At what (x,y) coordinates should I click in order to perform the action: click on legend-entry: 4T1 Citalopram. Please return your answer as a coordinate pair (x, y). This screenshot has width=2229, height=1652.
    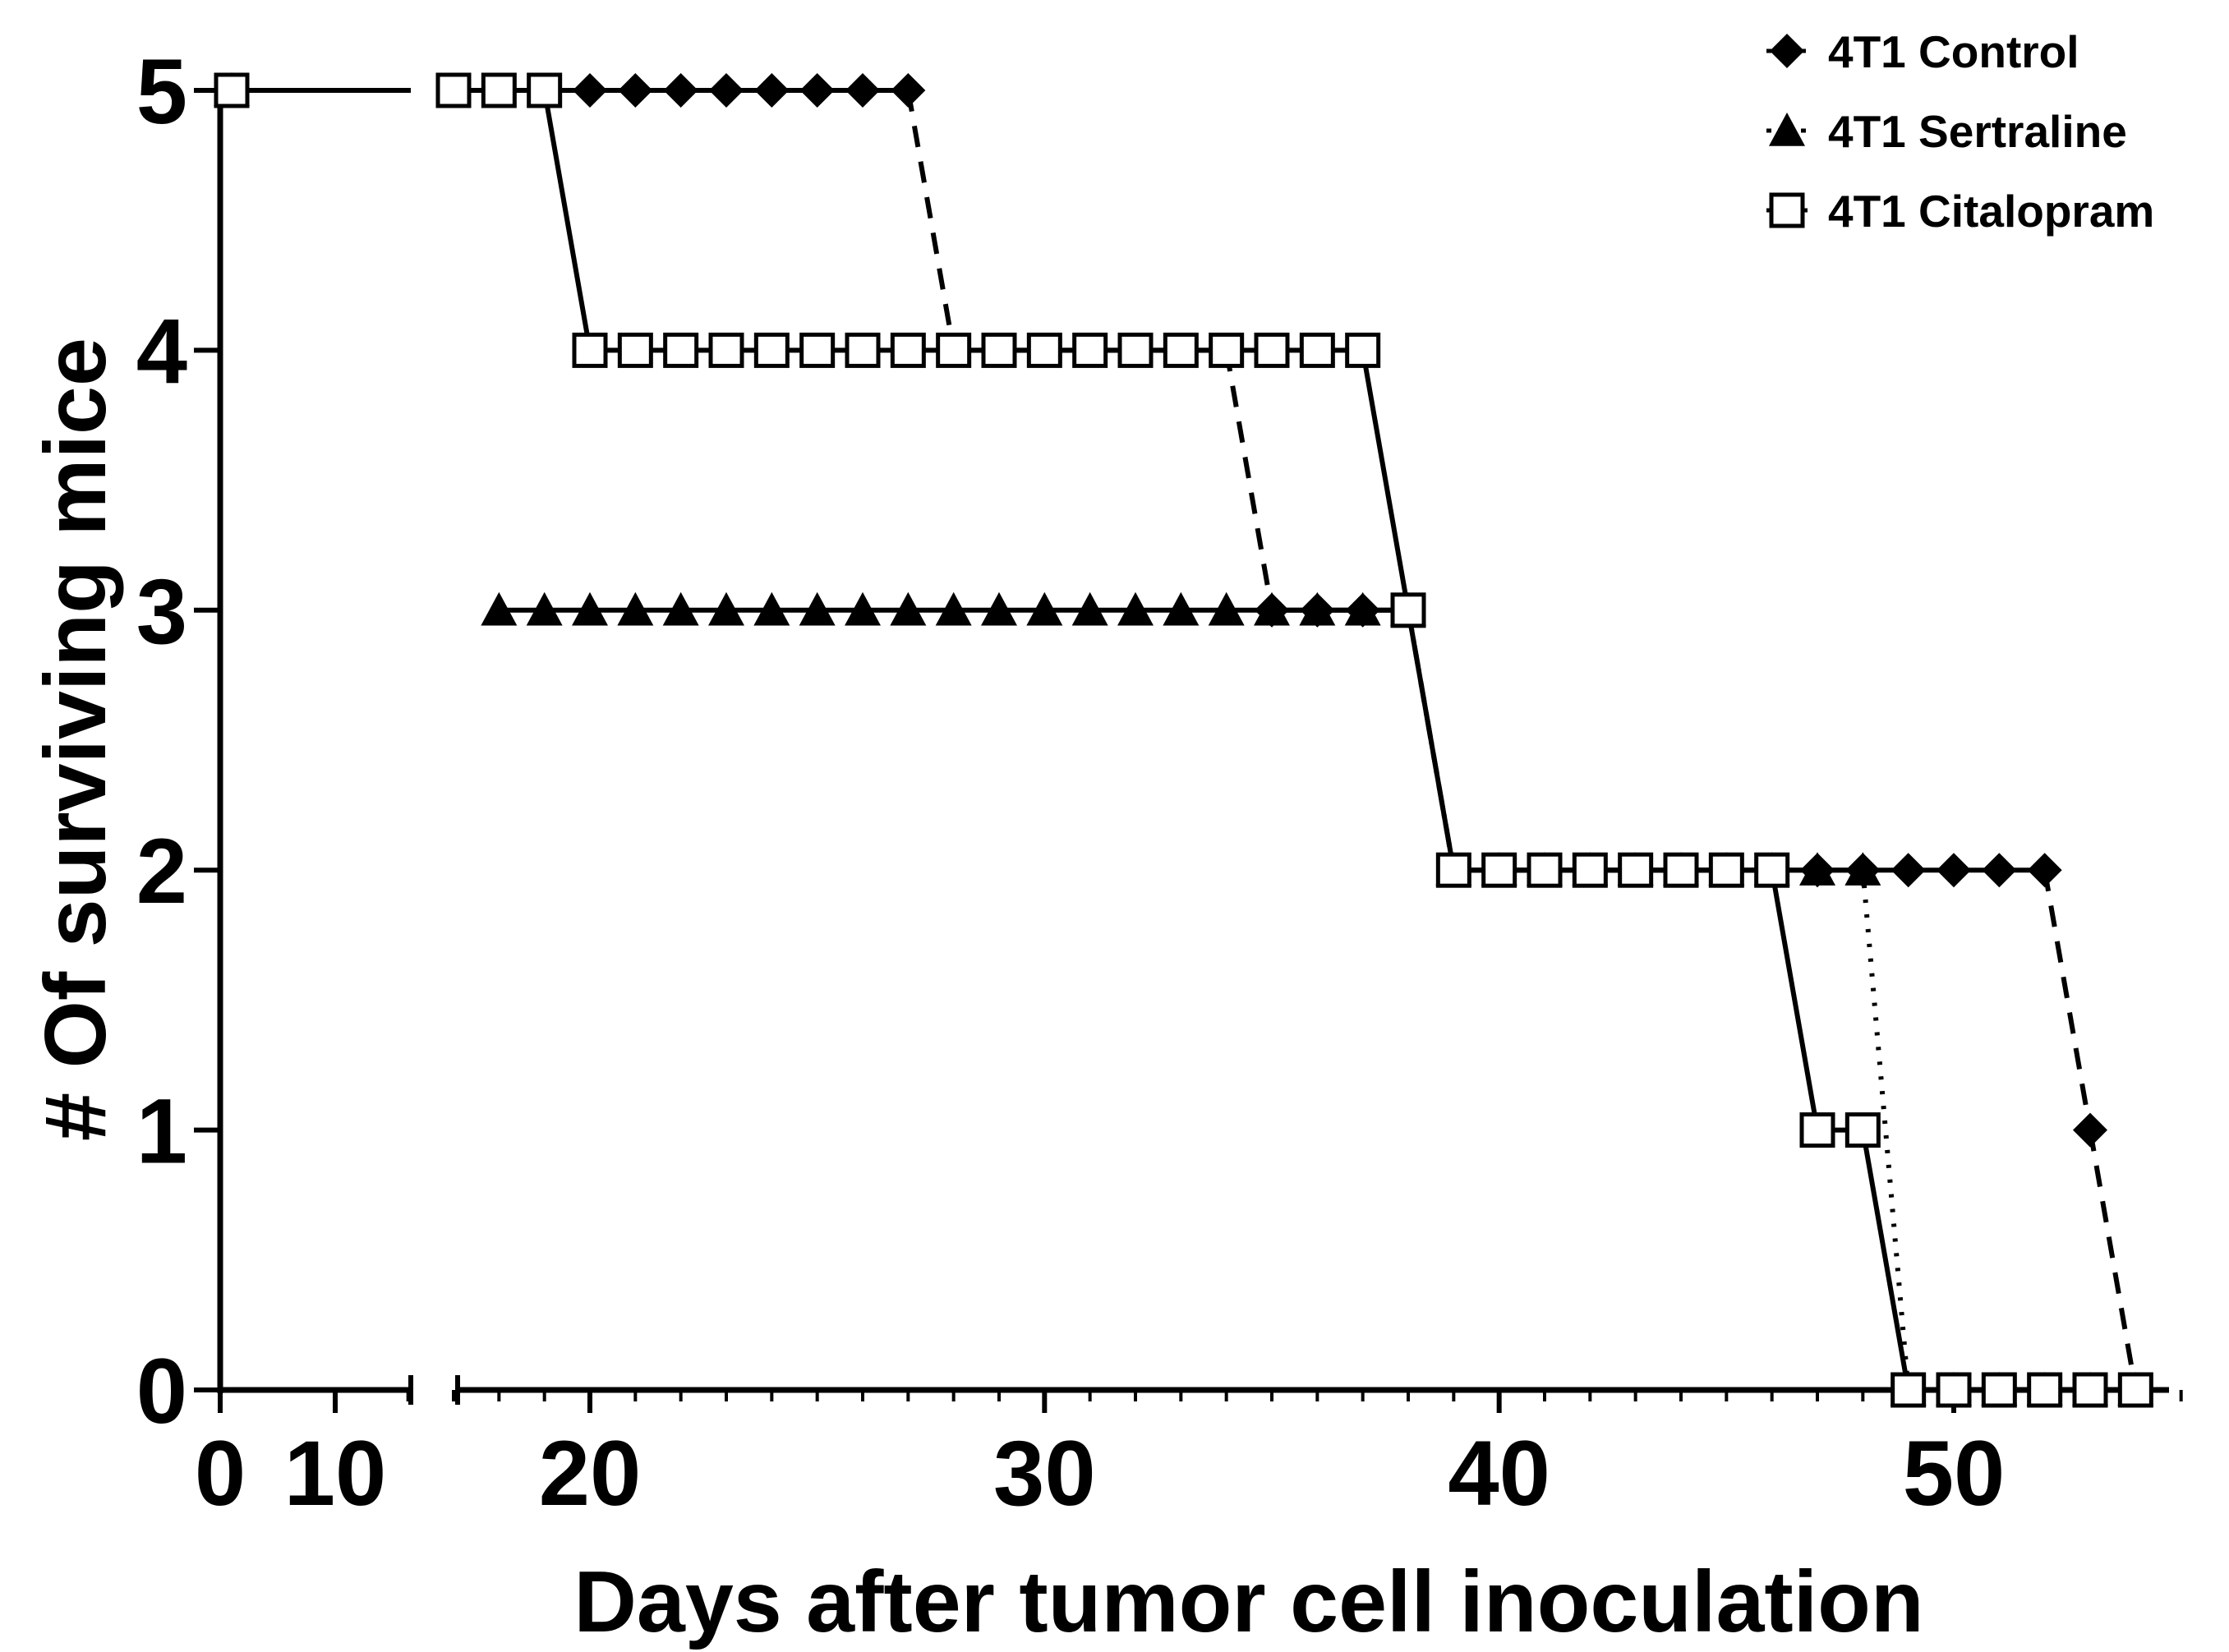
    Looking at the image, I should click on (1960, 212).